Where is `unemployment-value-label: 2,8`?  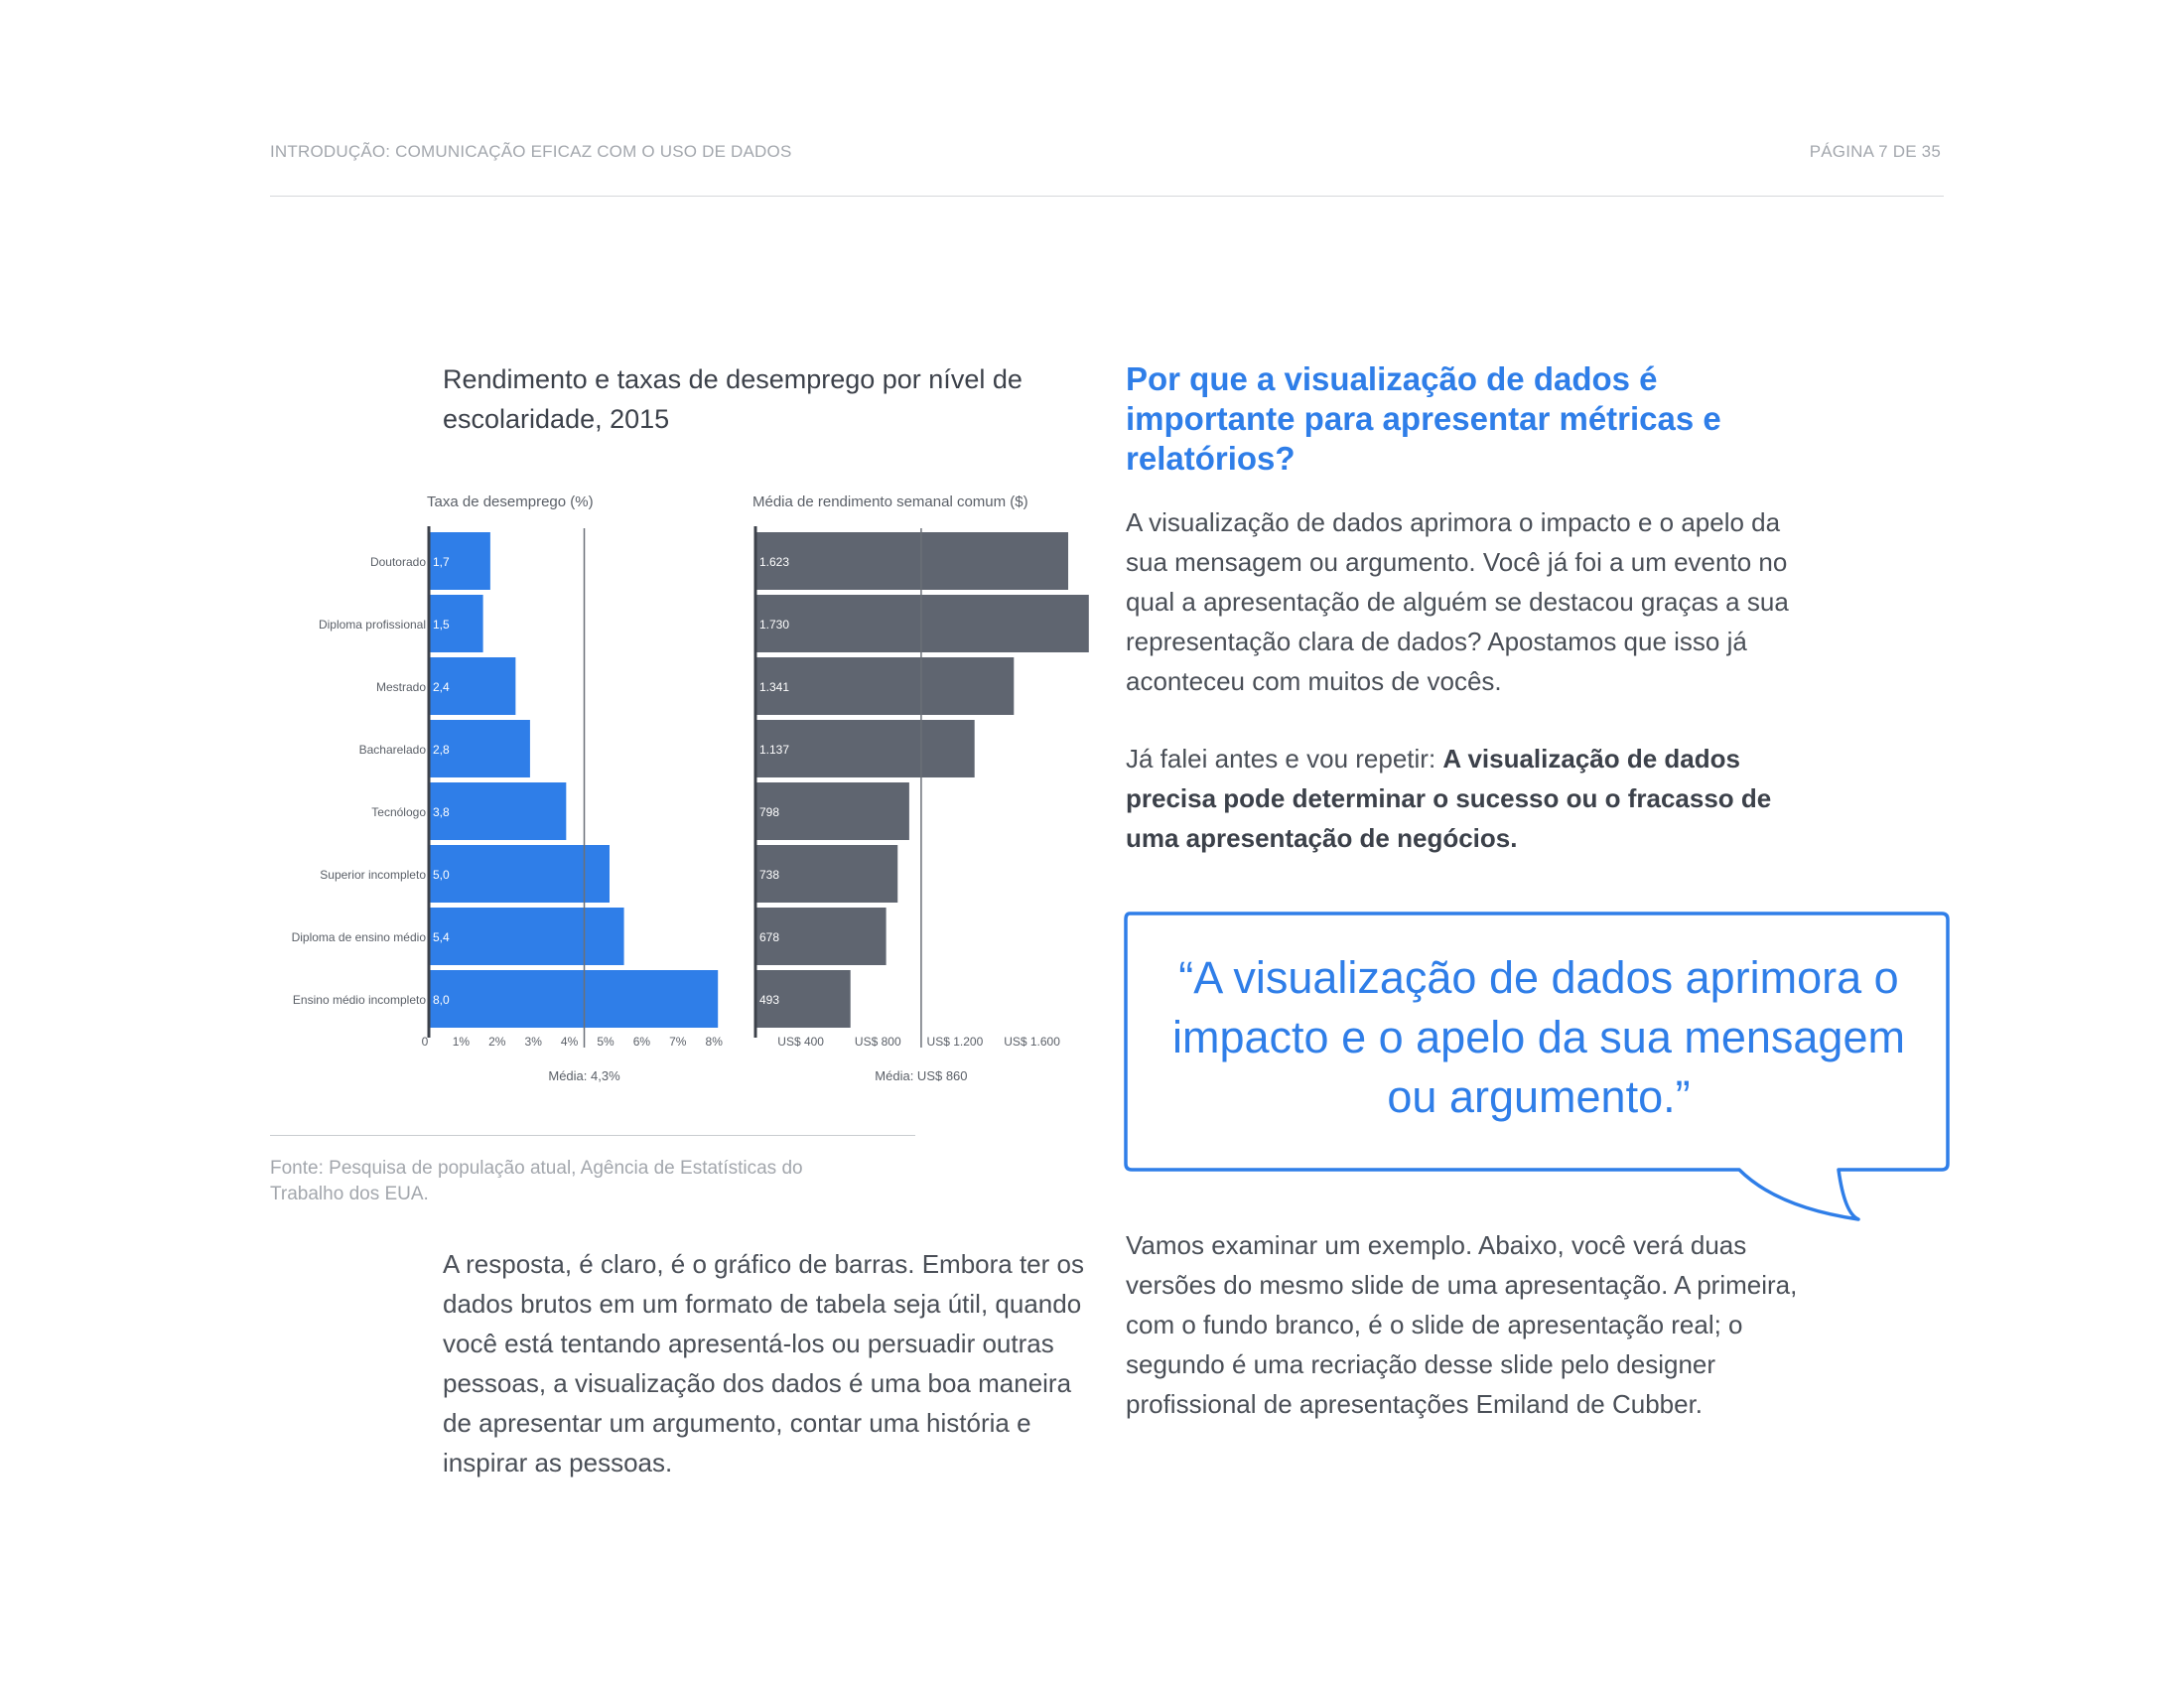 unemployment-value-label: 2,8 is located at coordinates (441, 750).